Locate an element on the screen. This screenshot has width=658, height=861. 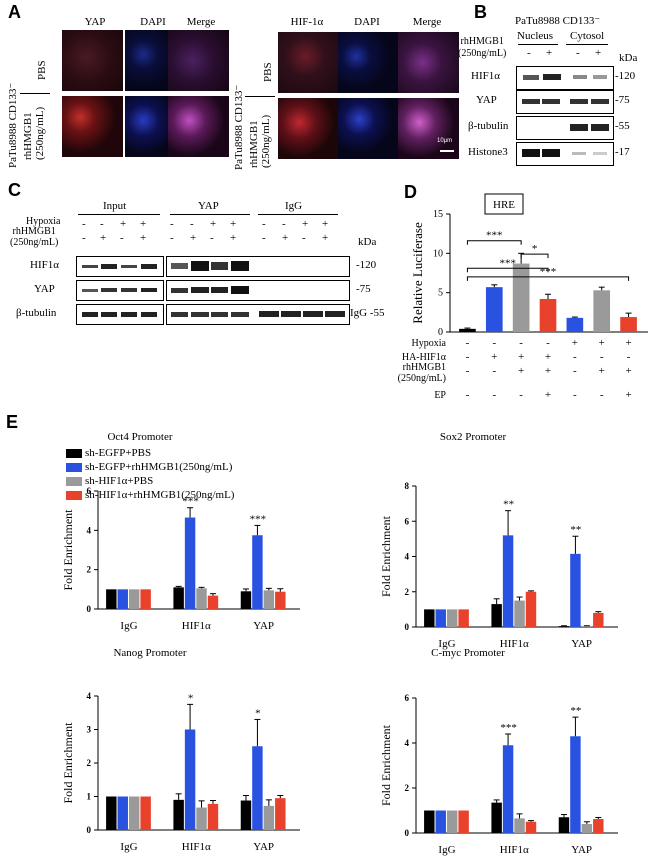
significance-stars: *** is located at coordinates (190, 502).